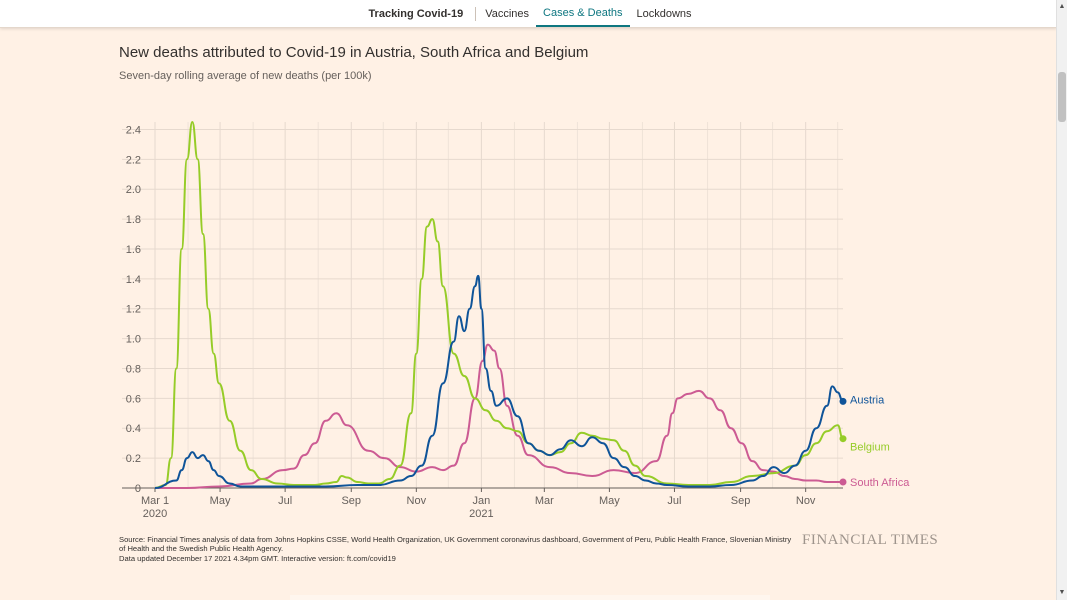 This screenshot has height=600, width=1067. What do you see at coordinates (583, 13) in the screenshot?
I see `nav-link-cases-deaths: Cases & Deaths` at bounding box center [583, 13].